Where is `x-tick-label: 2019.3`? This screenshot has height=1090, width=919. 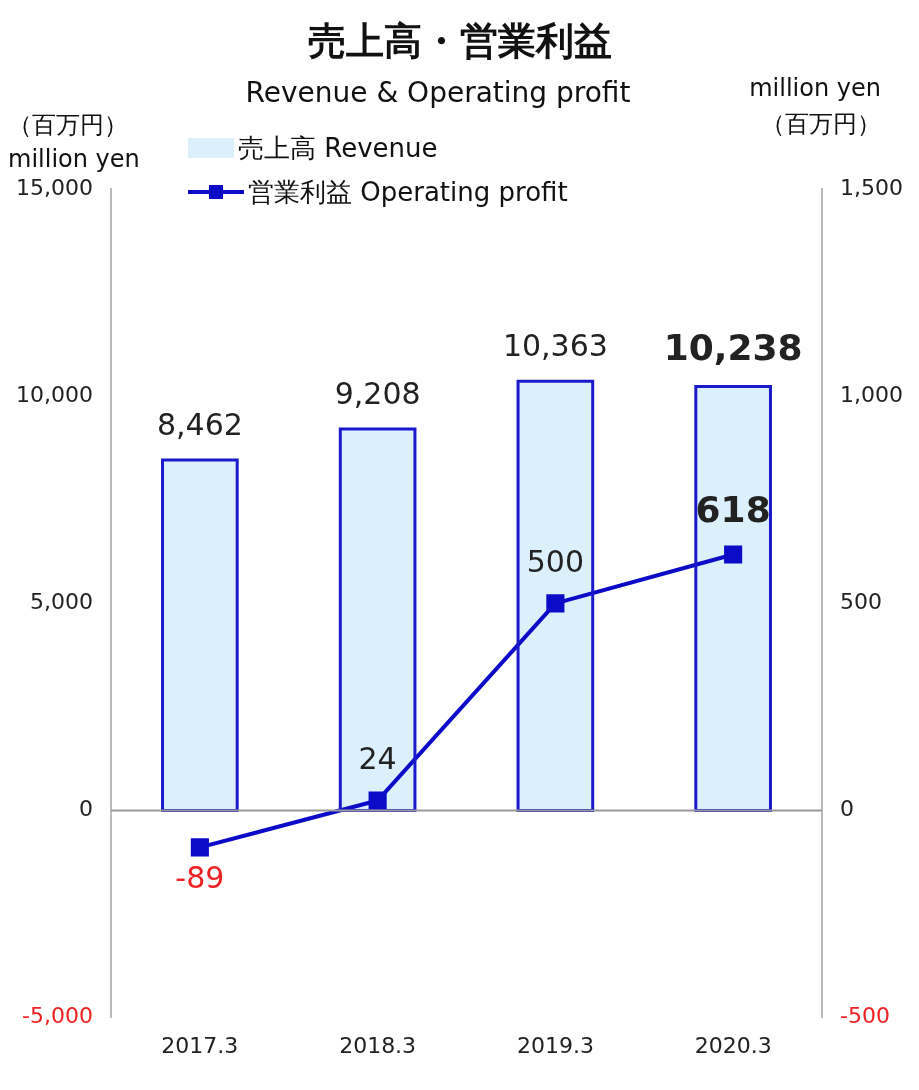 x-tick-label: 2019.3 is located at coordinates (555, 1045).